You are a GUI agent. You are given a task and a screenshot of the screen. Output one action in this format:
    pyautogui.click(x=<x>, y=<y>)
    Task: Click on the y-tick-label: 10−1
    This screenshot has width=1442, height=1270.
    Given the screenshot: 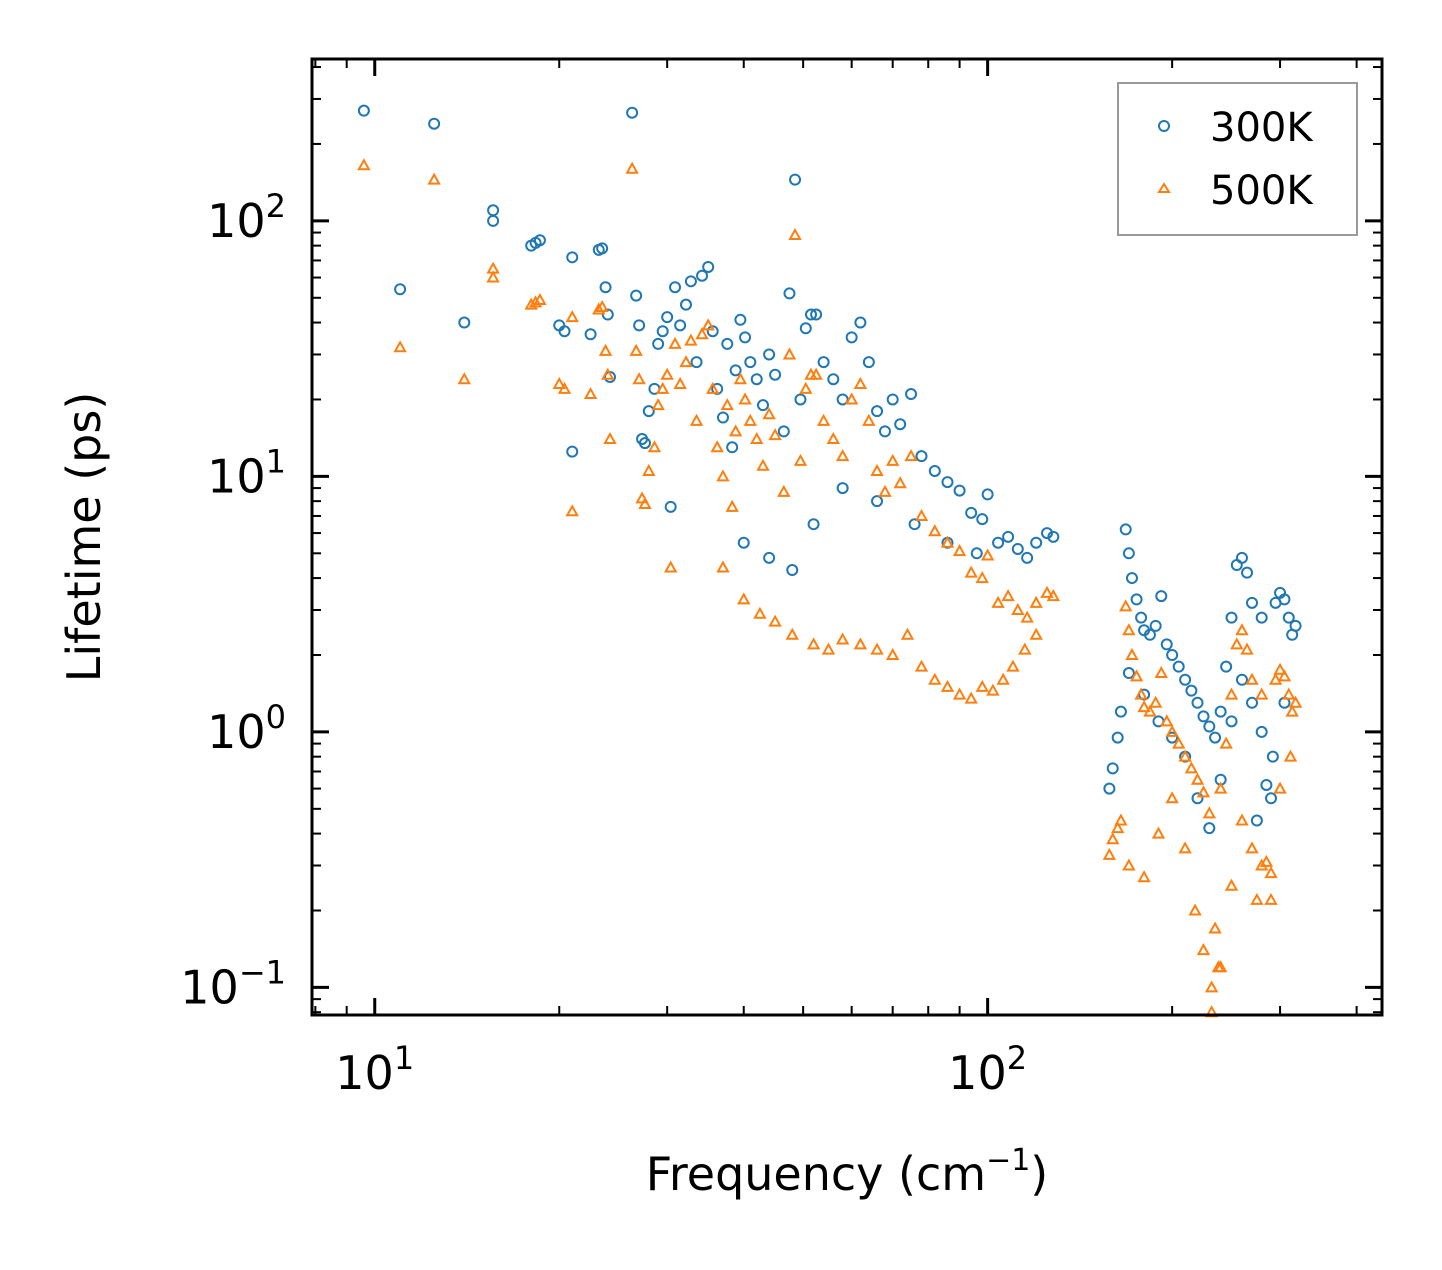 What is the action you would take?
    pyautogui.click(x=233, y=983)
    